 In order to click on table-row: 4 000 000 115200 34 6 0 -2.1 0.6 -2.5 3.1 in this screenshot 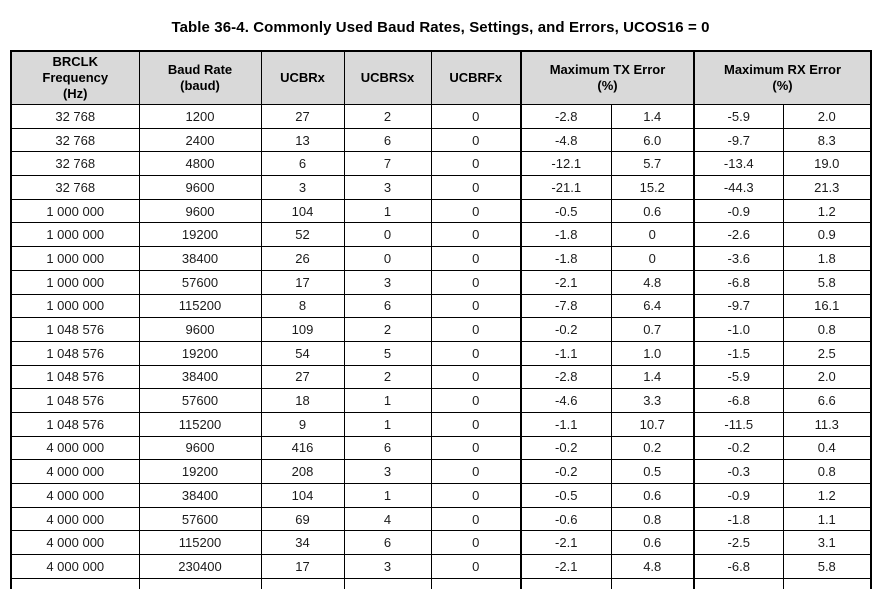, I will do `click(441, 543)`.